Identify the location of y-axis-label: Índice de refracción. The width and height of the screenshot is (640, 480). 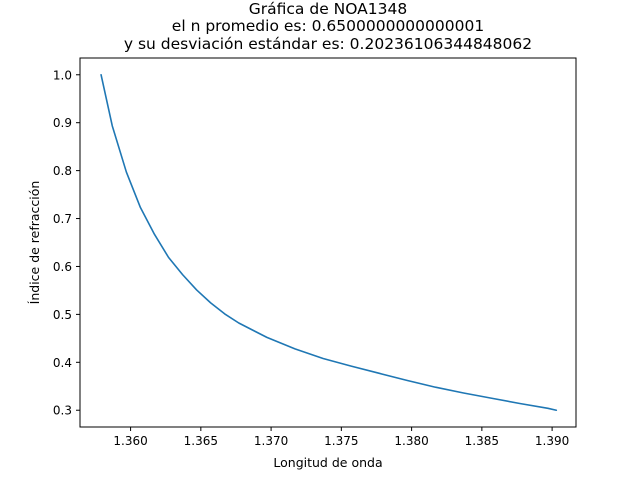
(34, 243).